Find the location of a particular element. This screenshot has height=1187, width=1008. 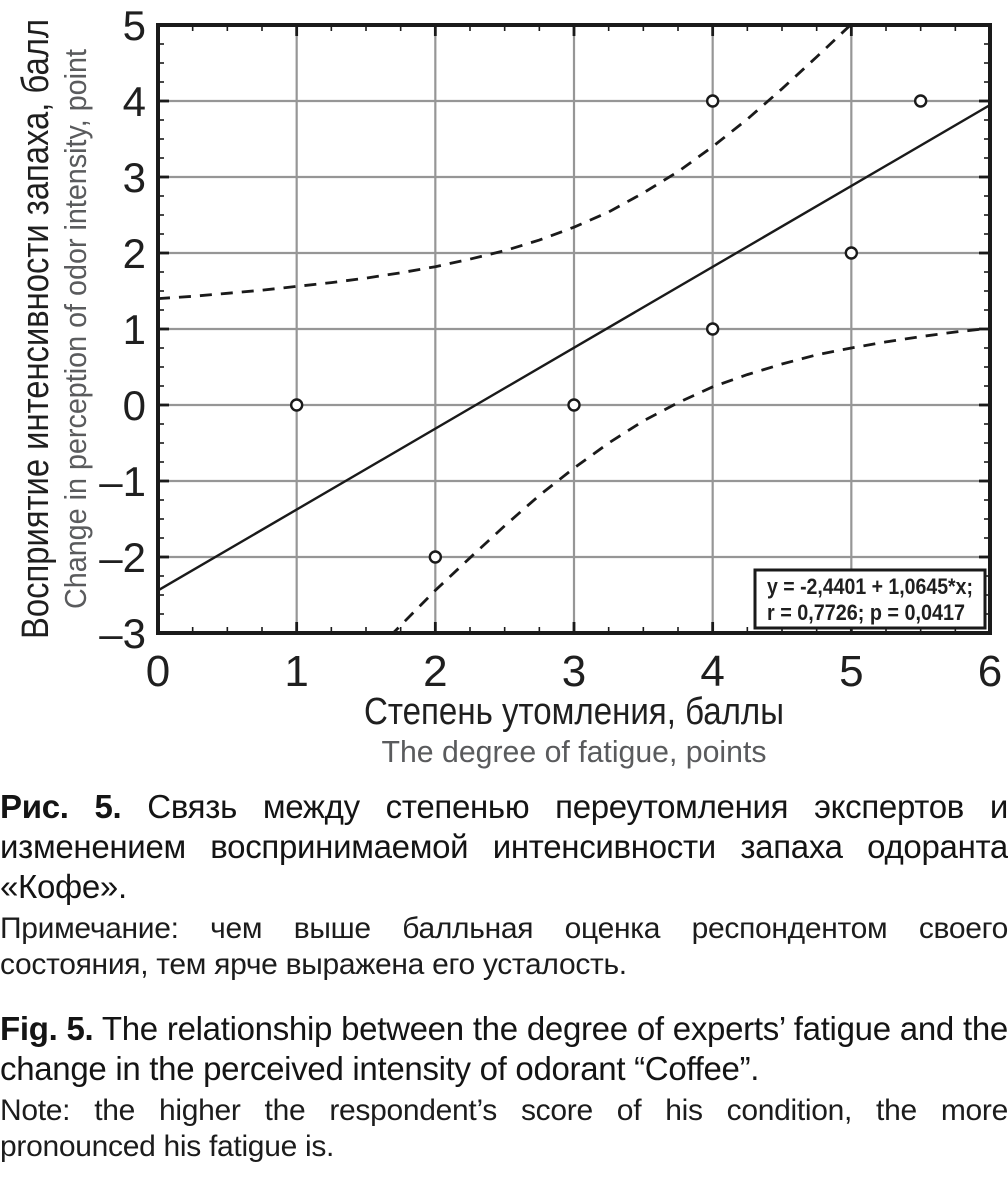

y-axis-title-ru: Восприятие интенсивности запаха, балл is located at coordinates (36, 329).